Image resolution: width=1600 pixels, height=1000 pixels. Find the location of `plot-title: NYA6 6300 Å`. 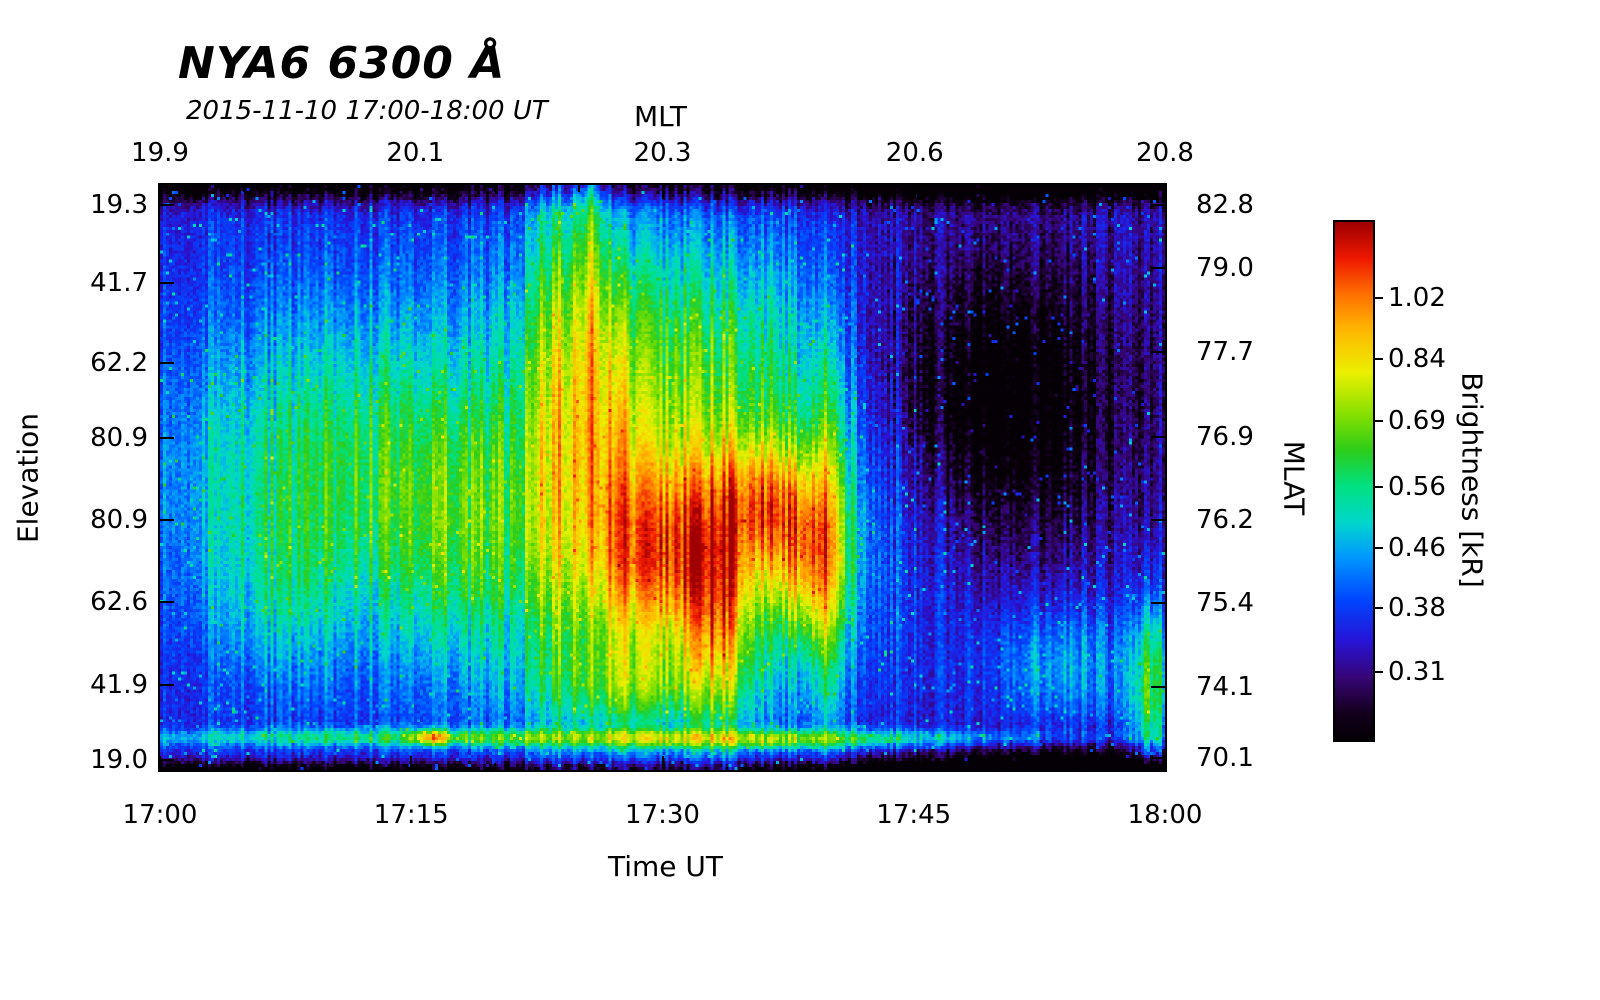

plot-title: NYA6 6300 Å is located at coordinates (342, 63).